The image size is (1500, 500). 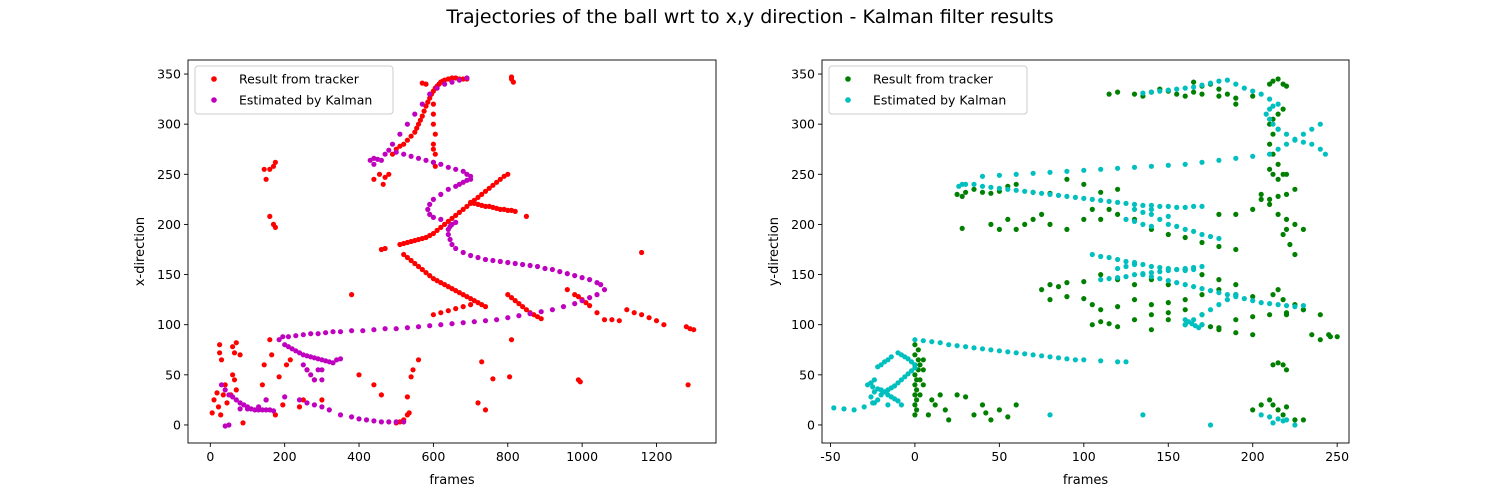 What do you see at coordinates (657, 456) in the screenshot?
I see `x-tick-label: 1200` at bounding box center [657, 456].